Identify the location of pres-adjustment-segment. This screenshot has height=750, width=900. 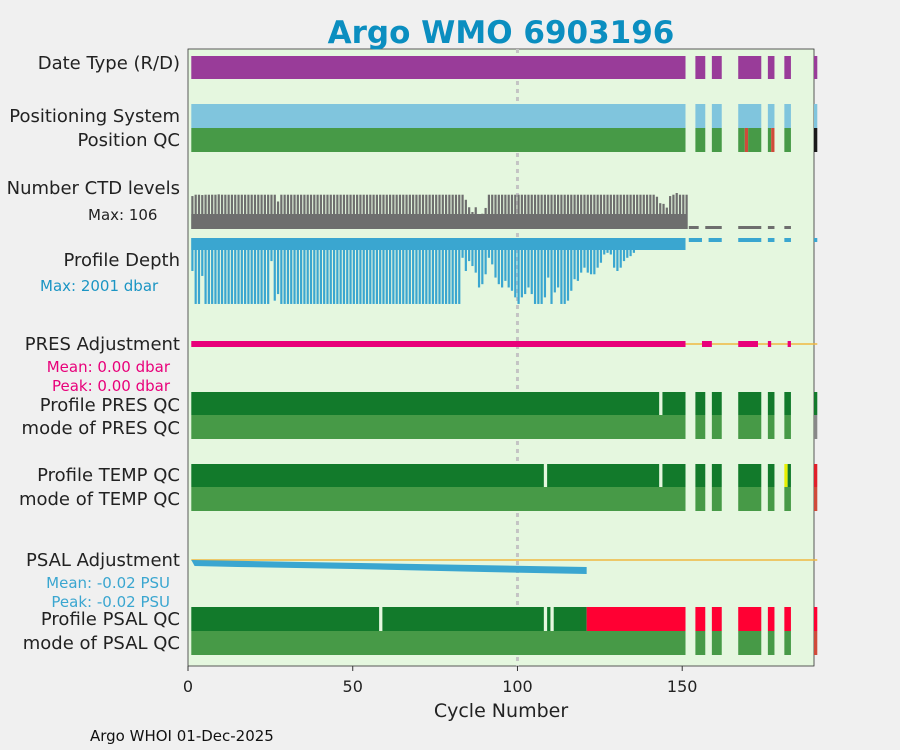
(769, 344).